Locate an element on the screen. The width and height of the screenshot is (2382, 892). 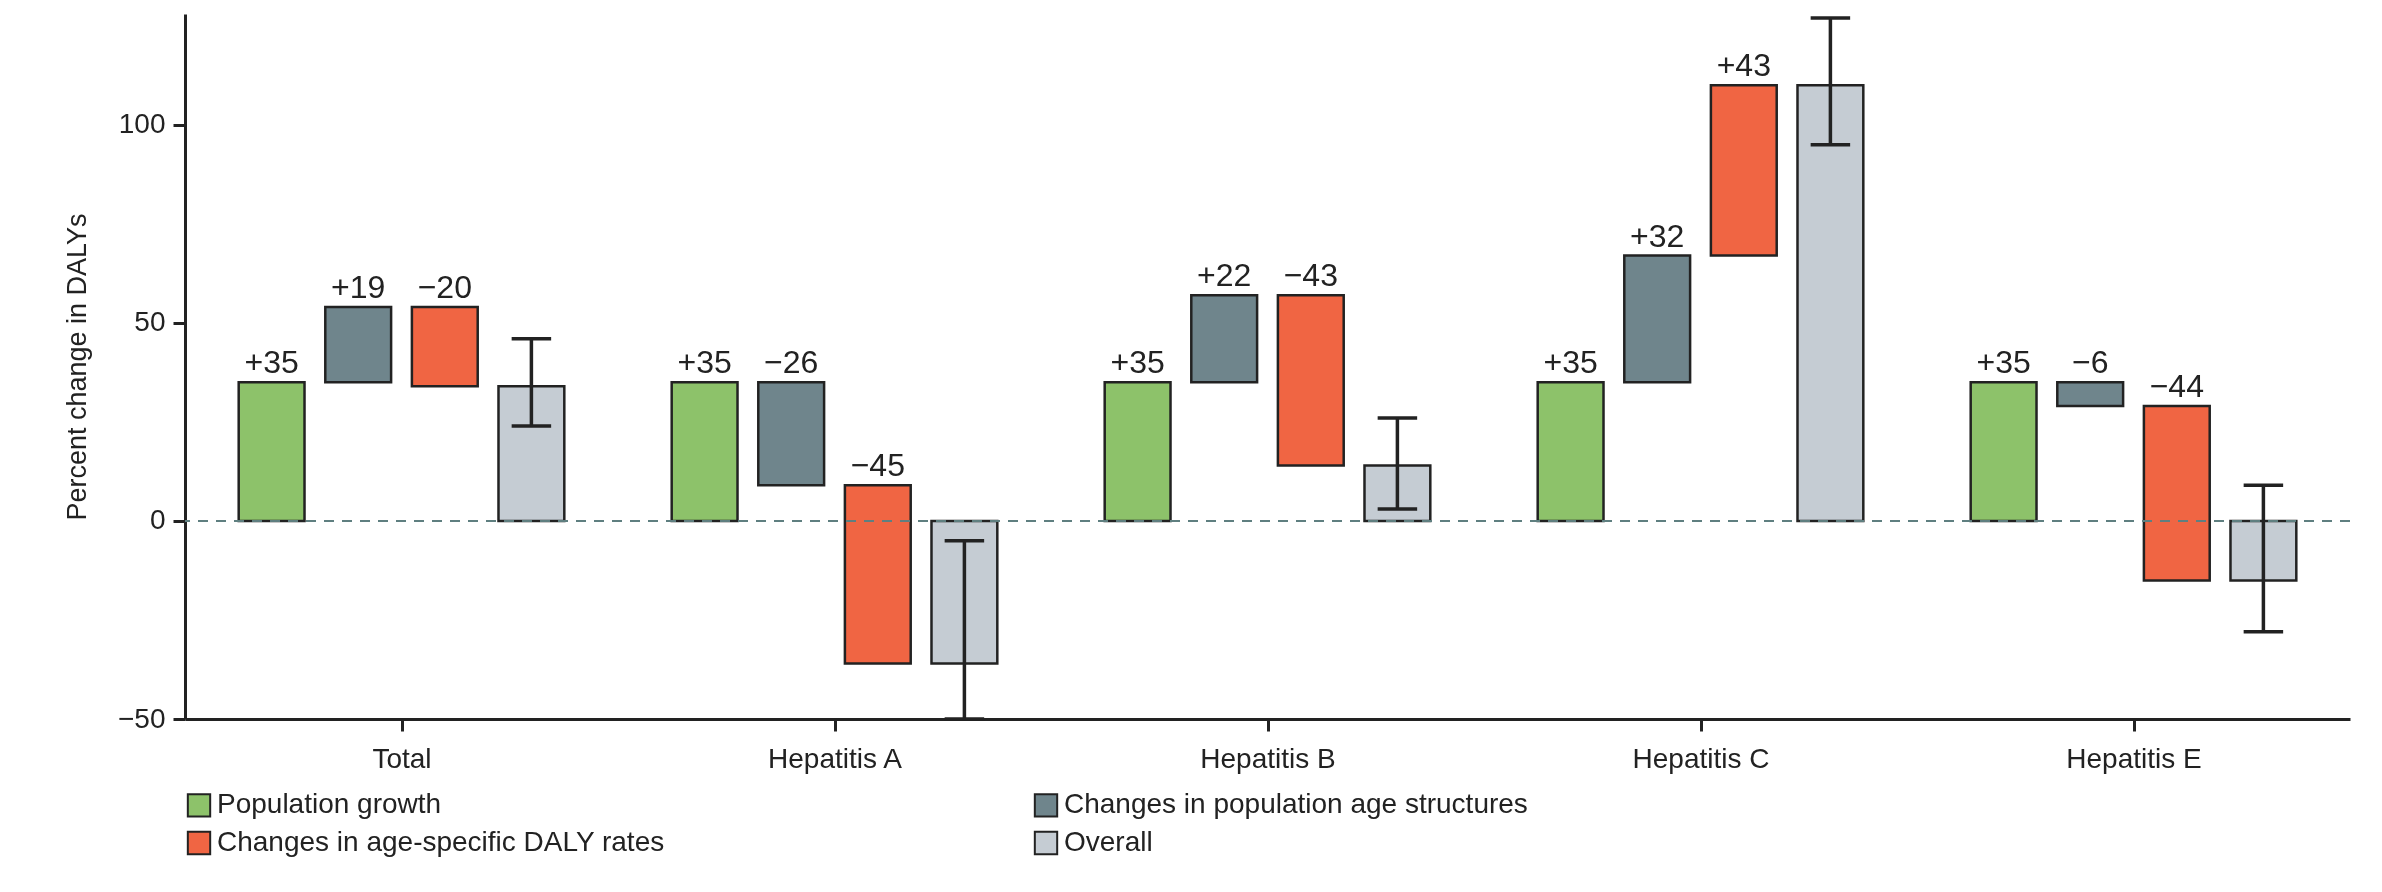
data-label: −44 is located at coordinates (2176, 386).